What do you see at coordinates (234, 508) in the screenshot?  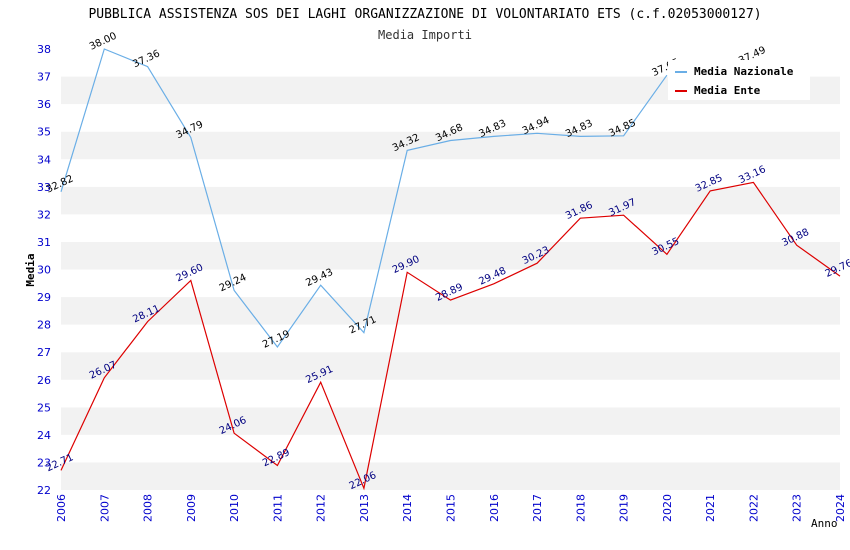 I see `x-tick-label: 2010` at bounding box center [234, 508].